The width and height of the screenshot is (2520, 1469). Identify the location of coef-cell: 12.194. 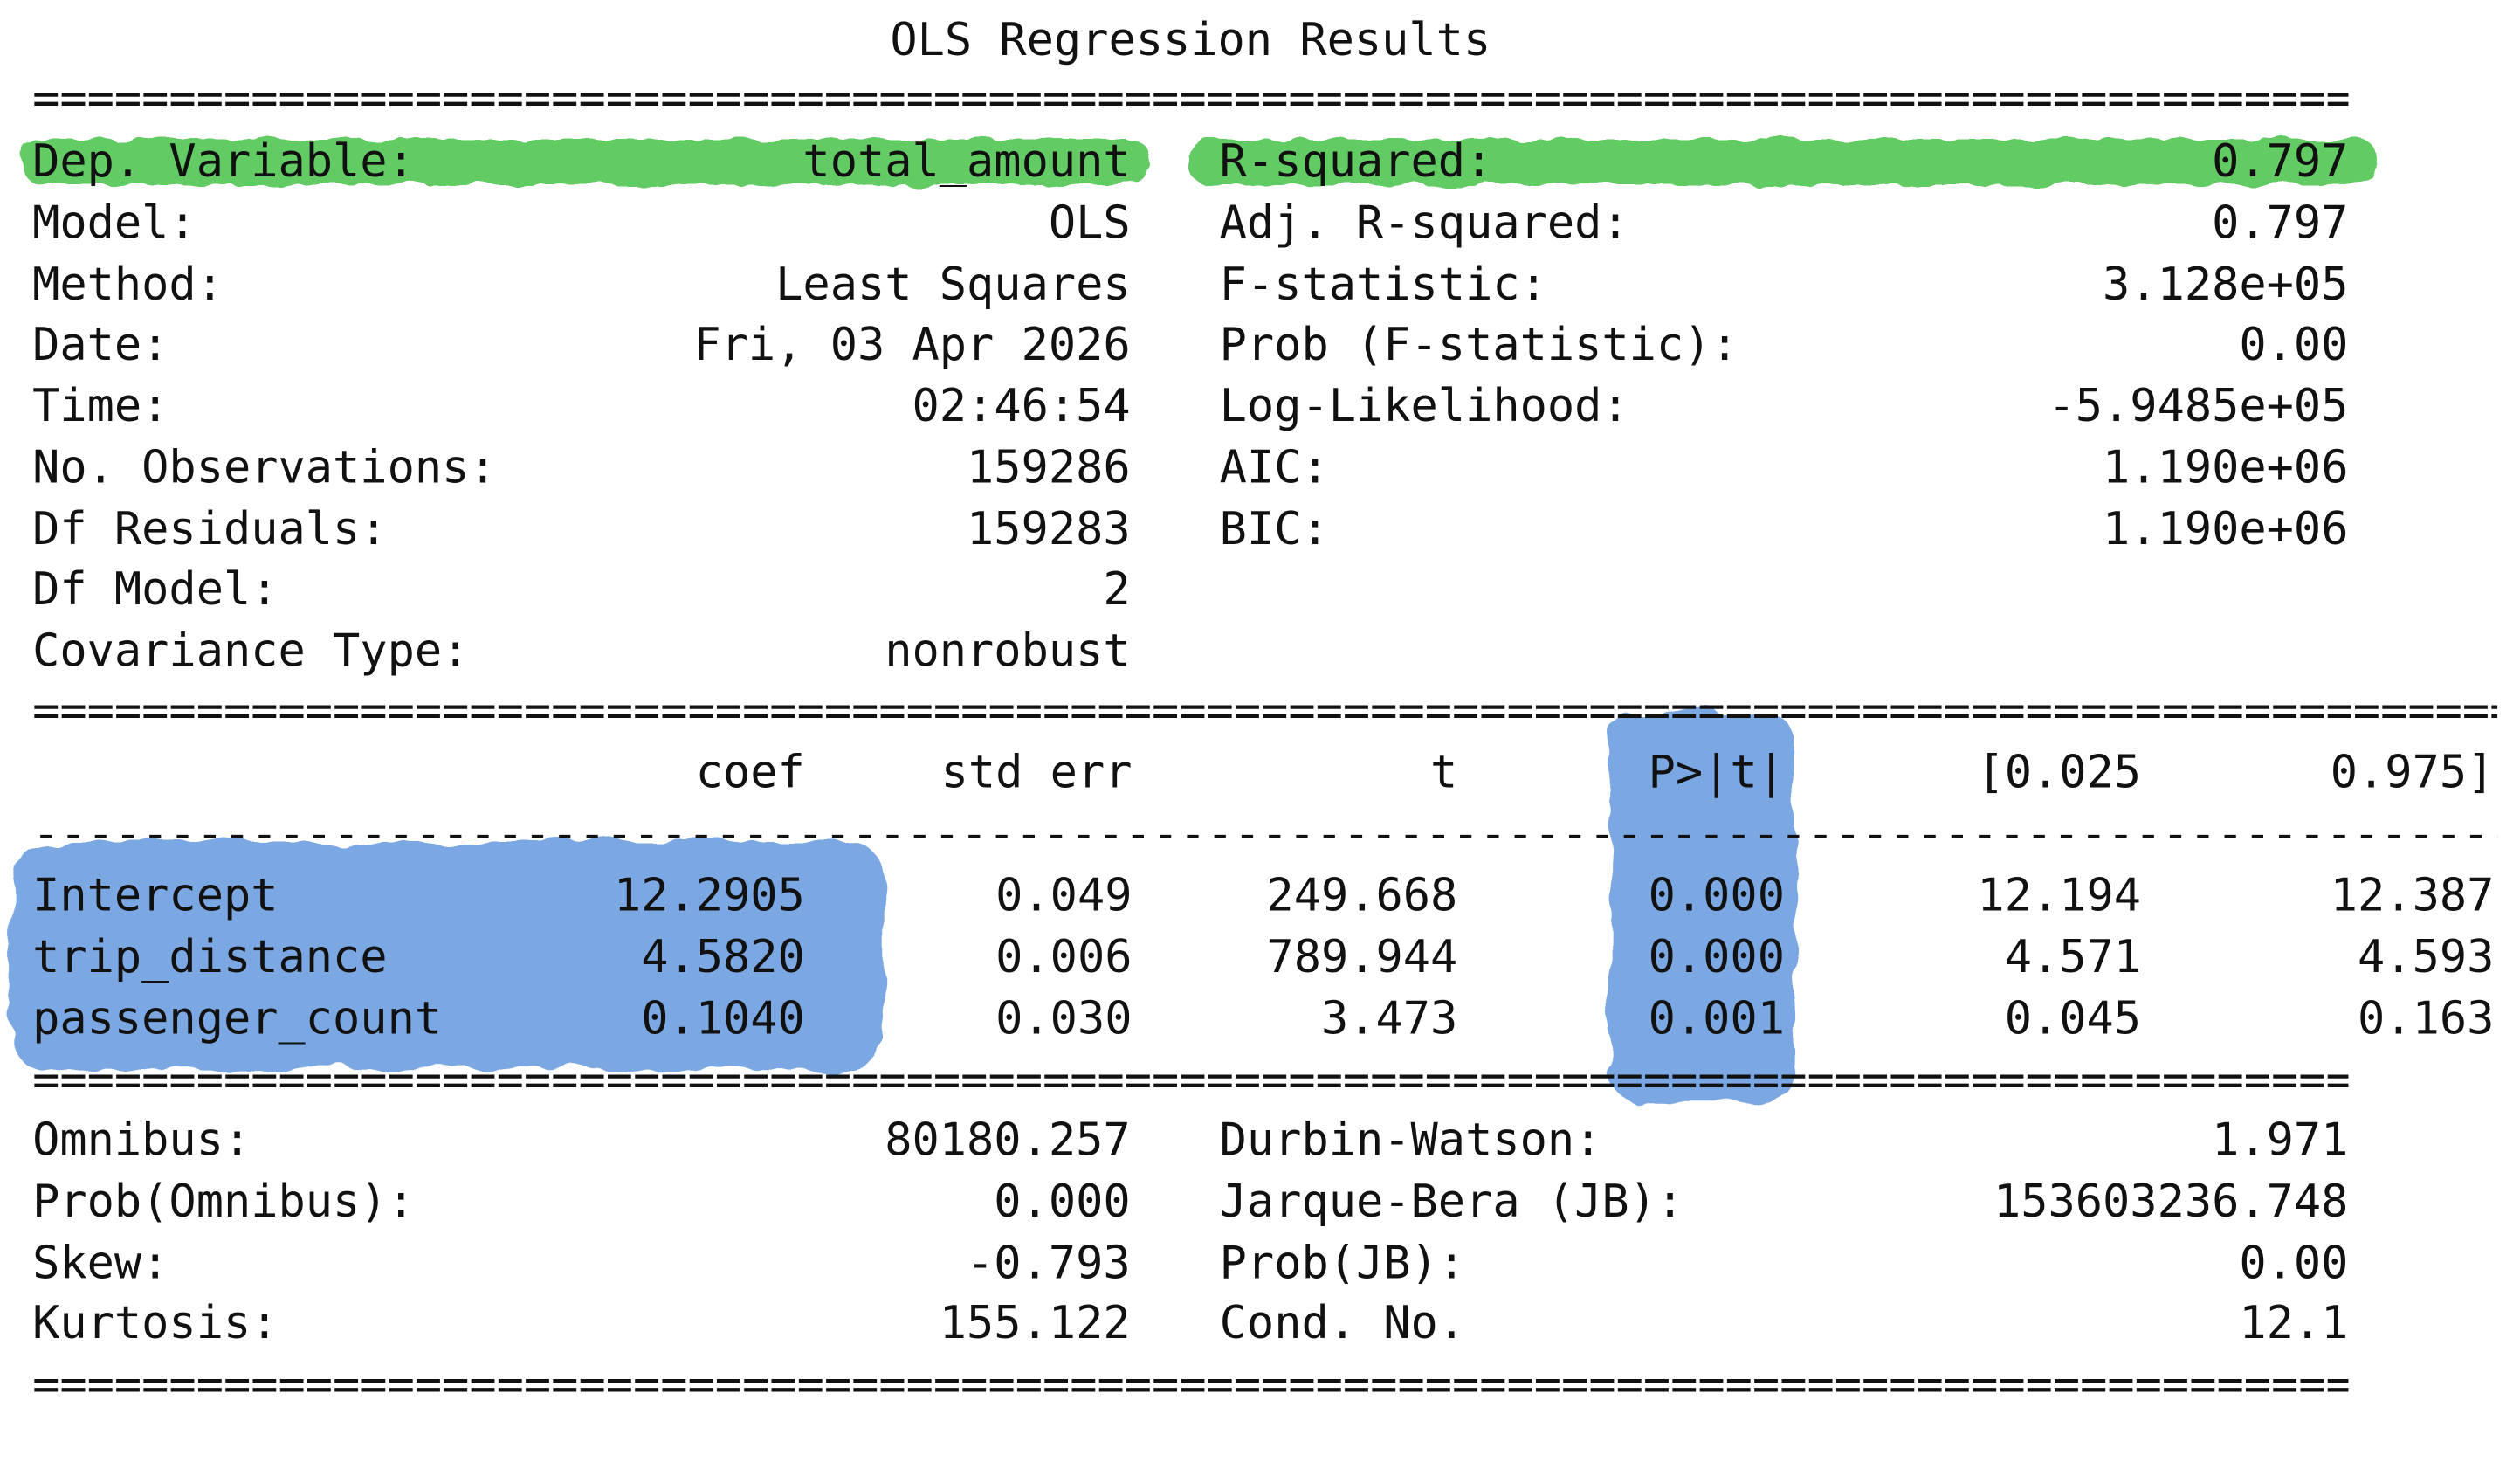
(2059, 895).